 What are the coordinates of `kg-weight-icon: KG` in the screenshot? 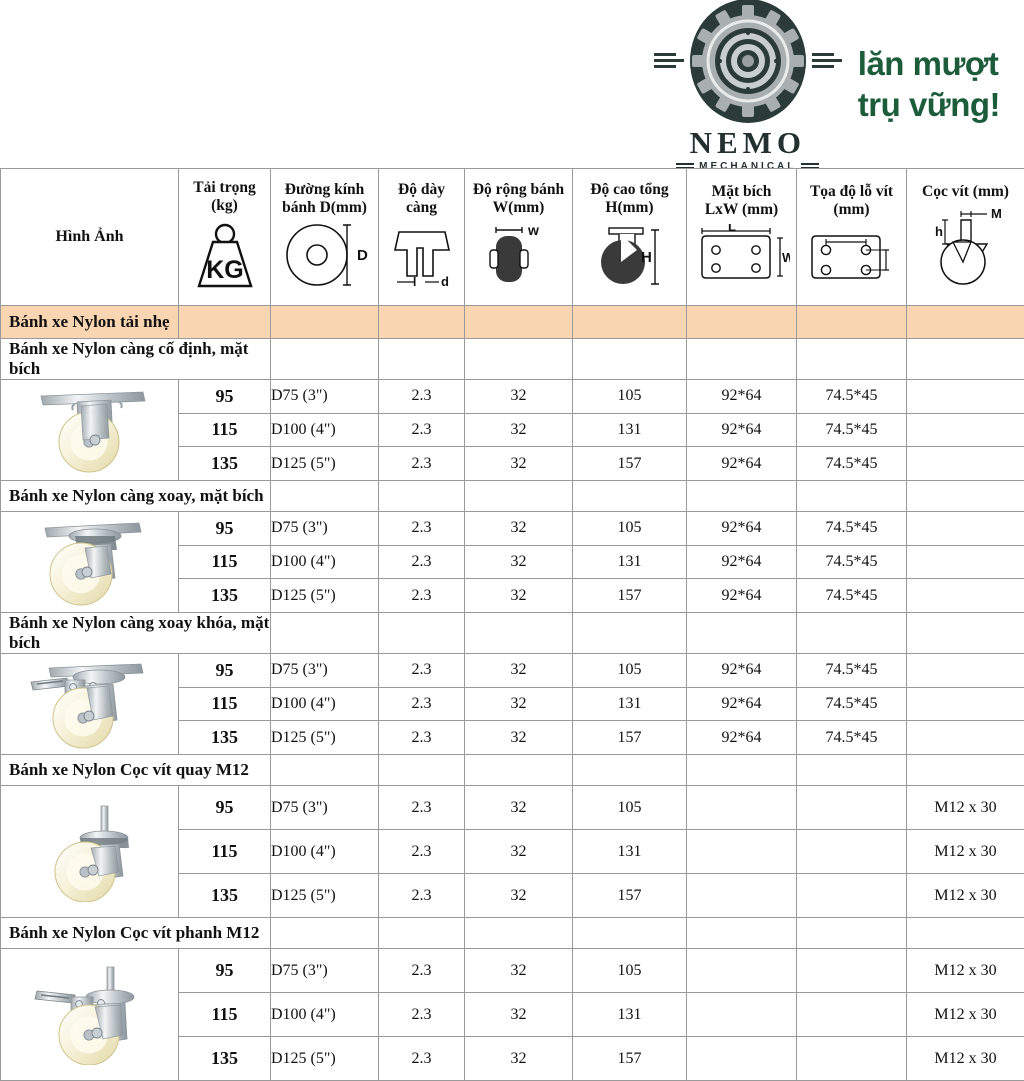 It's located at (224, 257).